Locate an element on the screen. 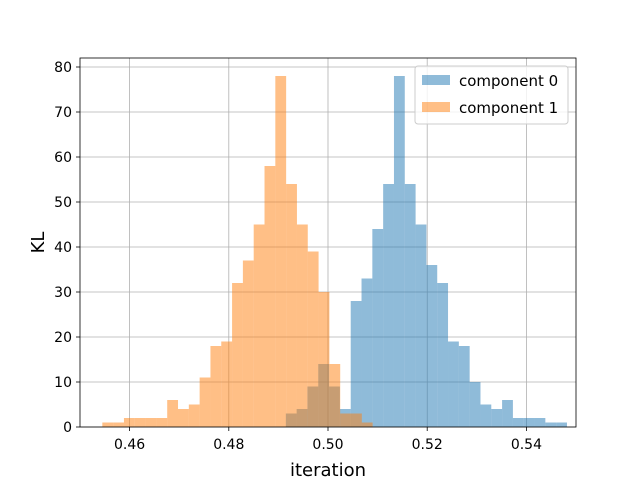 The height and width of the screenshot is (480, 640). y-tick-label: 0 is located at coordinates (67, 428).